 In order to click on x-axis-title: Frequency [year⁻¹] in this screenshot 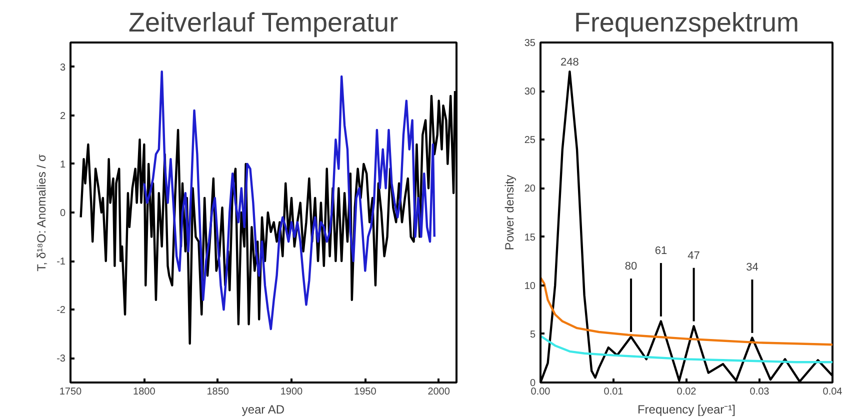, I will do `click(686, 409)`.